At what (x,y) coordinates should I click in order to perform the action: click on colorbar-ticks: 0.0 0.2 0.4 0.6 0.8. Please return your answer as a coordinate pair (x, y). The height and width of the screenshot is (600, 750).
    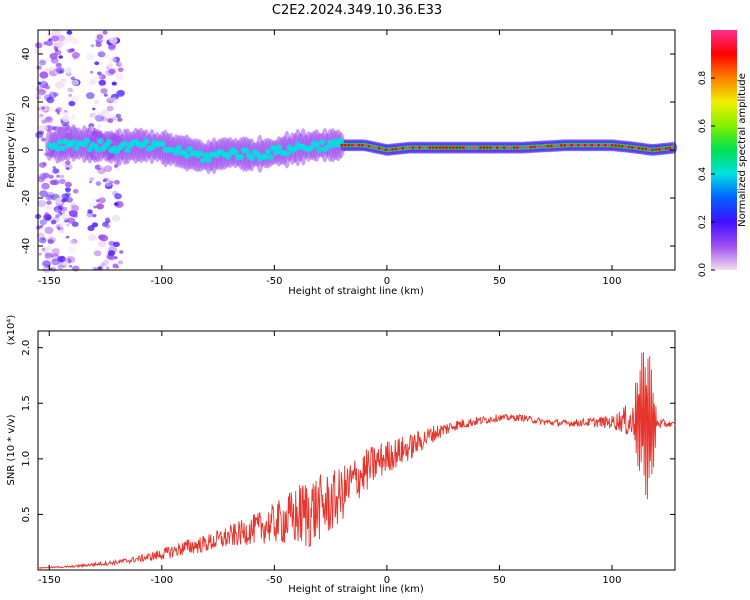
    Looking at the image, I should click on (706, 174).